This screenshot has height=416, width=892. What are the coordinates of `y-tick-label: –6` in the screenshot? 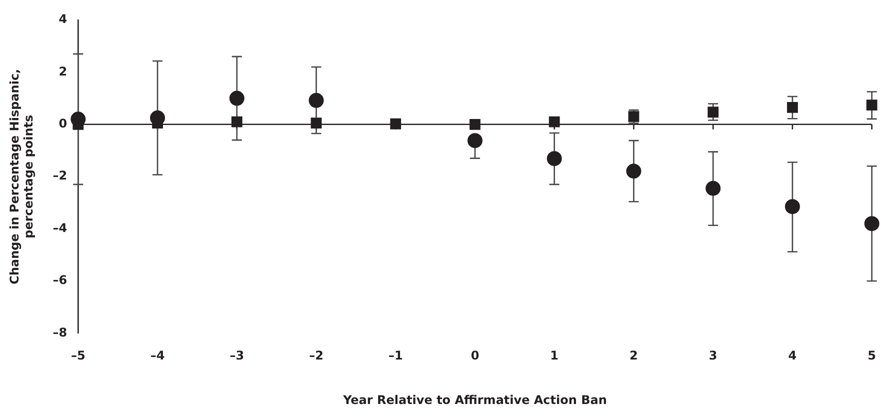 It's located at (60, 280).